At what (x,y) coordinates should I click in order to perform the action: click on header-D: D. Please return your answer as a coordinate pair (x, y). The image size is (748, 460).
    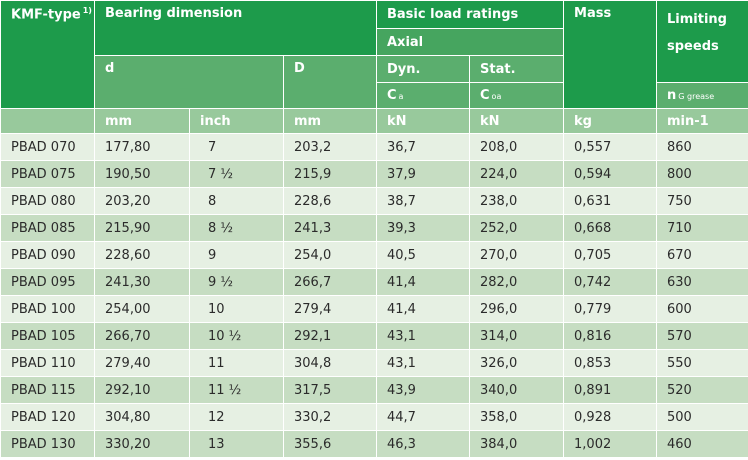
    Looking at the image, I should click on (330, 82).